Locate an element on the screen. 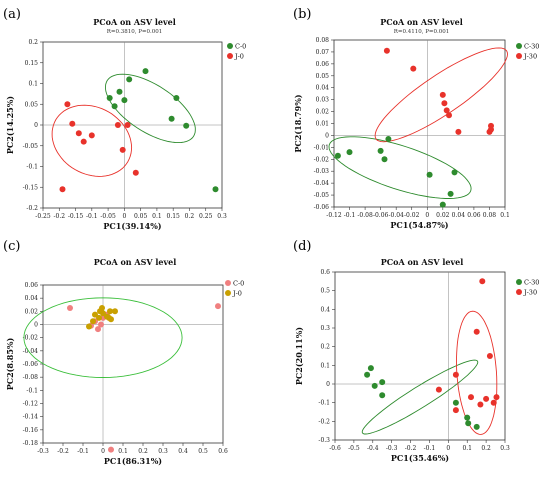  y-tick-label: 0.07 is located at coordinates (323, 52).